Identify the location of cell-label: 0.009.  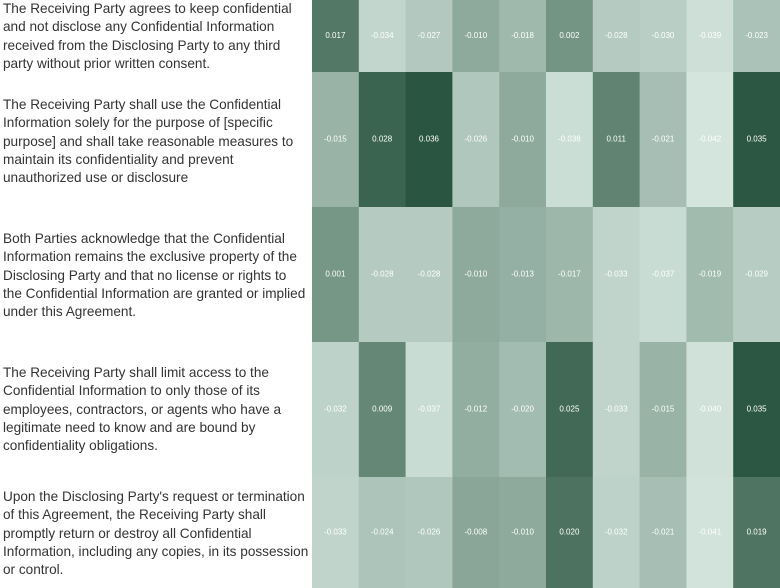
(382, 409).